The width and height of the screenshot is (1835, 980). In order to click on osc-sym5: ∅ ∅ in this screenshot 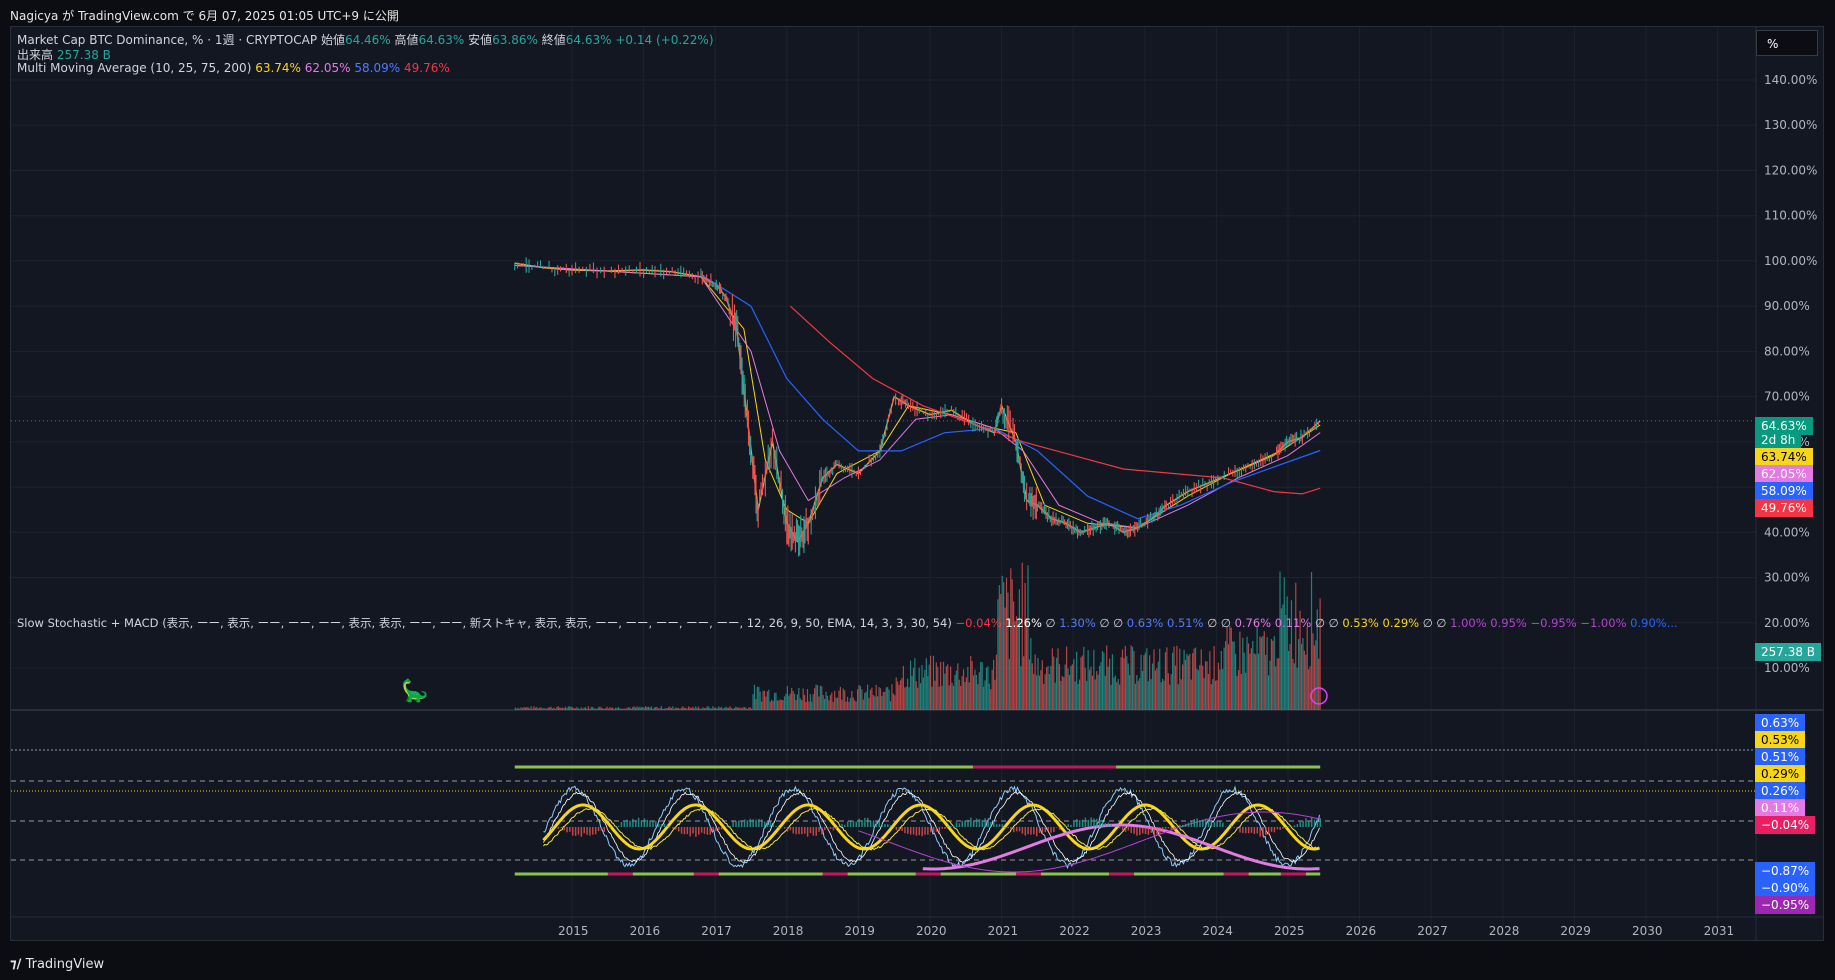, I will do `click(1434, 623)`.